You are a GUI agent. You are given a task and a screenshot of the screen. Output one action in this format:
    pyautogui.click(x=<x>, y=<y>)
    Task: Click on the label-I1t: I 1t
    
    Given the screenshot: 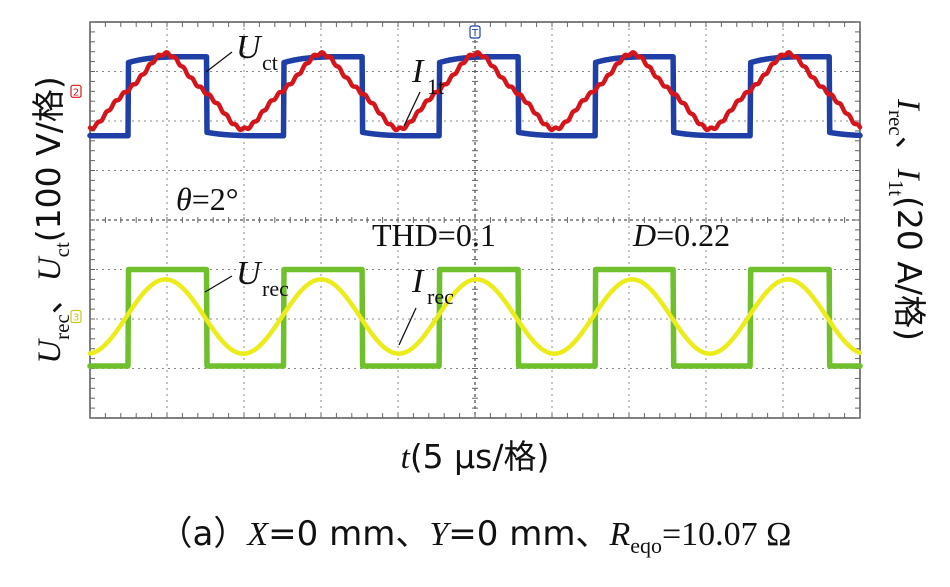 What is the action you would take?
    pyautogui.click(x=423, y=90)
    